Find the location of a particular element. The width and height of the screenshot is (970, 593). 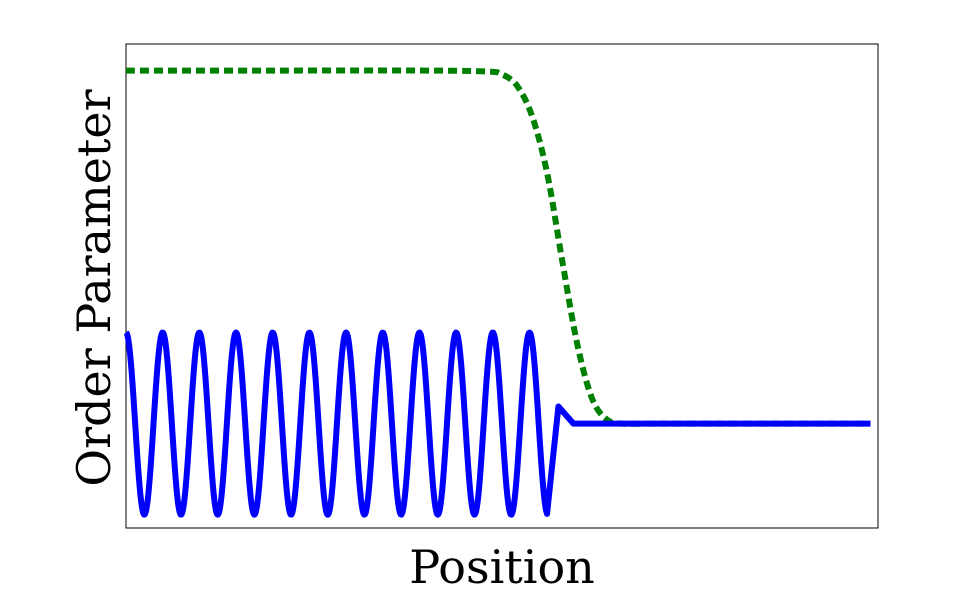

y-axis-label: Order Parameter is located at coordinates (94, 287).